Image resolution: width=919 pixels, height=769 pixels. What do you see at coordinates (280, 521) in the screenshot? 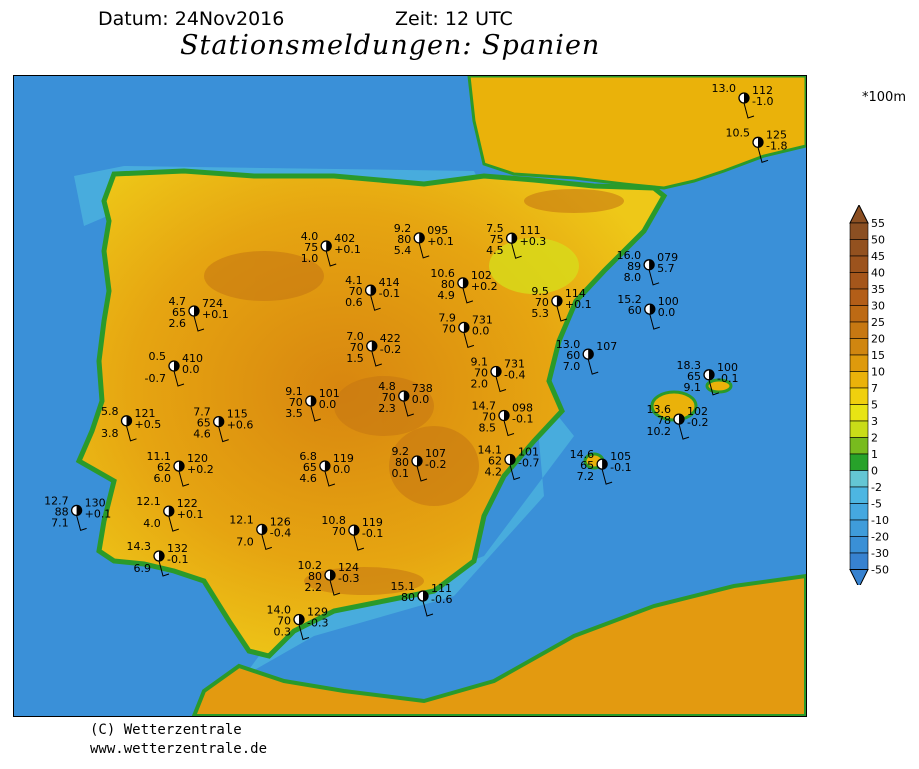
I see `pressure: 126` at bounding box center [280, 521].